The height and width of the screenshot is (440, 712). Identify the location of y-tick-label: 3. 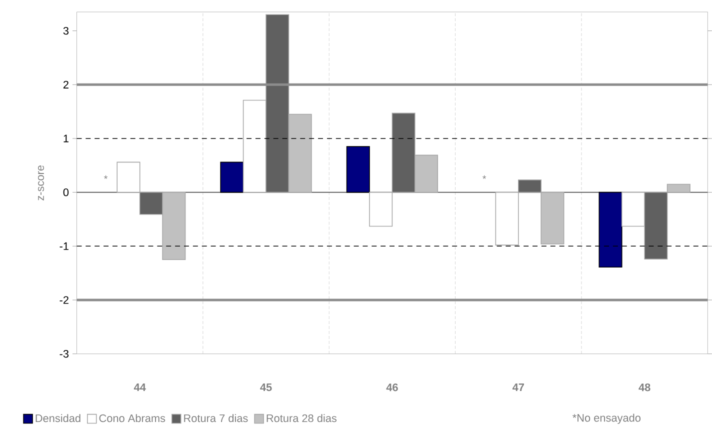
(66, 31).